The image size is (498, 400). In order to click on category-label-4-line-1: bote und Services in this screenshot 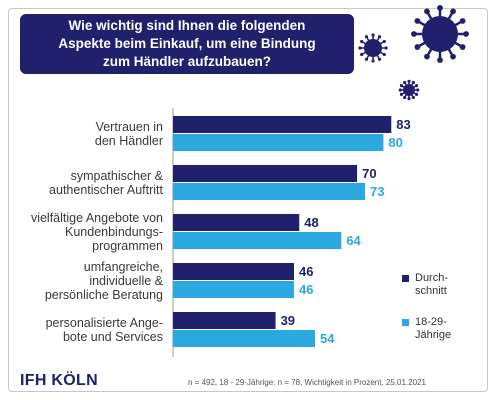, I will do `click(112, 337)`.